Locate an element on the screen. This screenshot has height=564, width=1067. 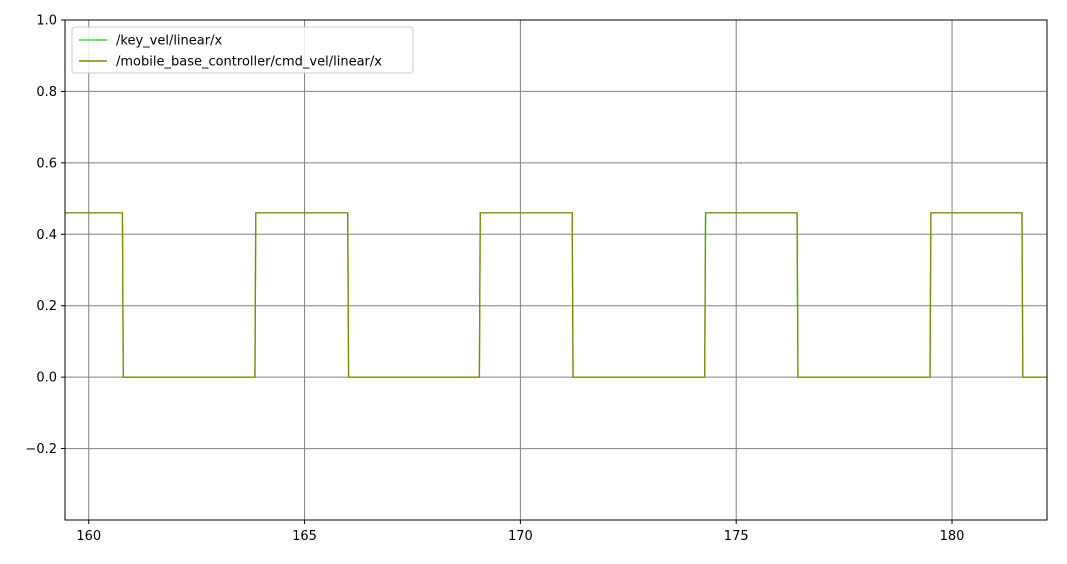
x-tick-label: 165 is located at coordinates (304, 536).